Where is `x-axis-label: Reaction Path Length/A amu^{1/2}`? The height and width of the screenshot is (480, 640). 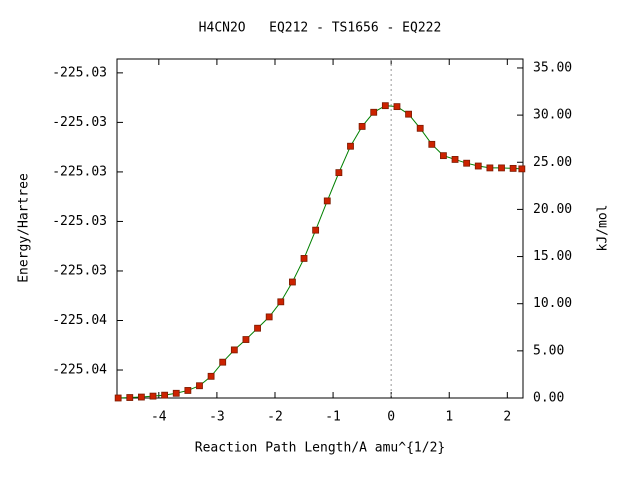 x-axis-label: Reaction Path Length/A amu^{1/2} is located at coordinates (320, 448).